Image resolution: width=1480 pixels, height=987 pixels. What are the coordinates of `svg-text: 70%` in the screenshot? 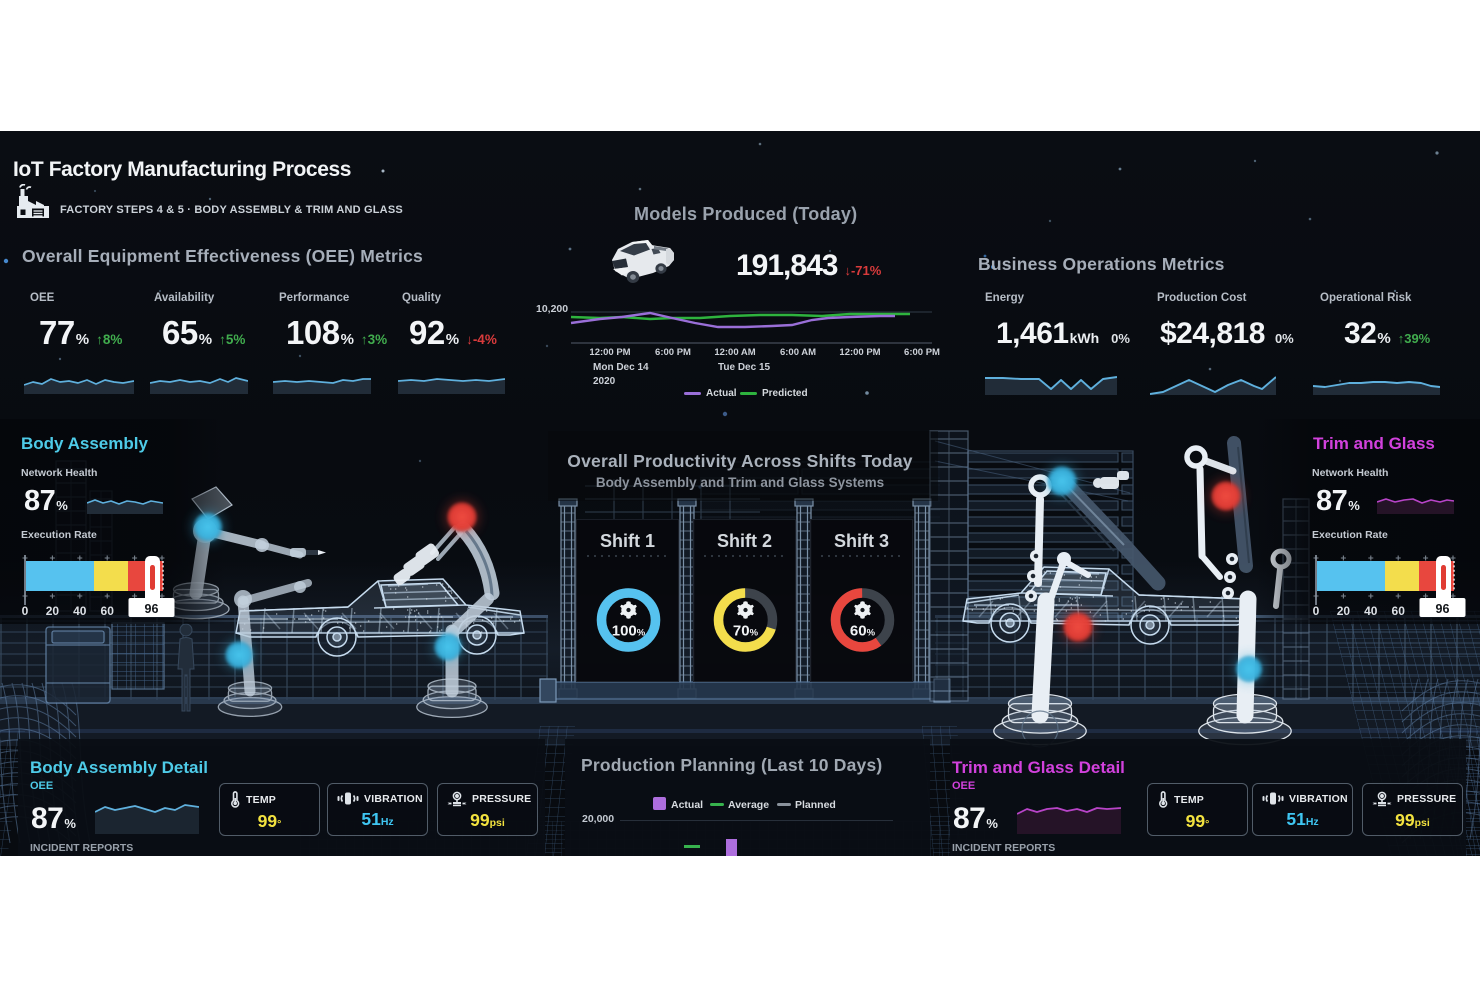 It's located at (746, 631).